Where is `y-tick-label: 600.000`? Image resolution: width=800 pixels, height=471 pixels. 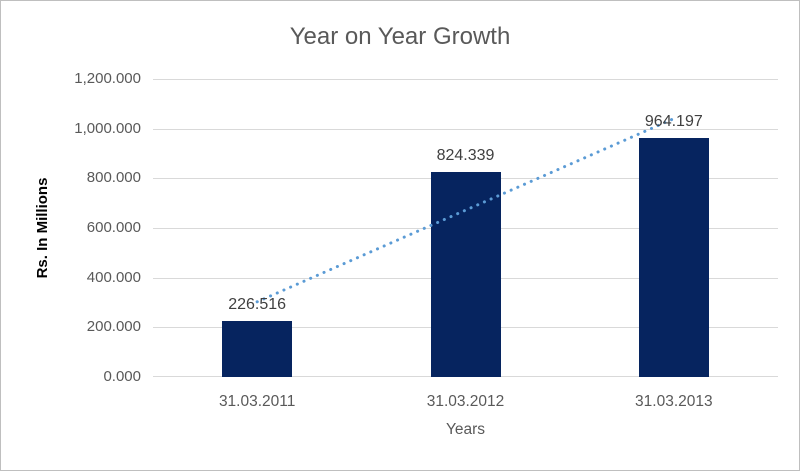 y-tick-label: 600.000 is located at coordinates (113, 227).